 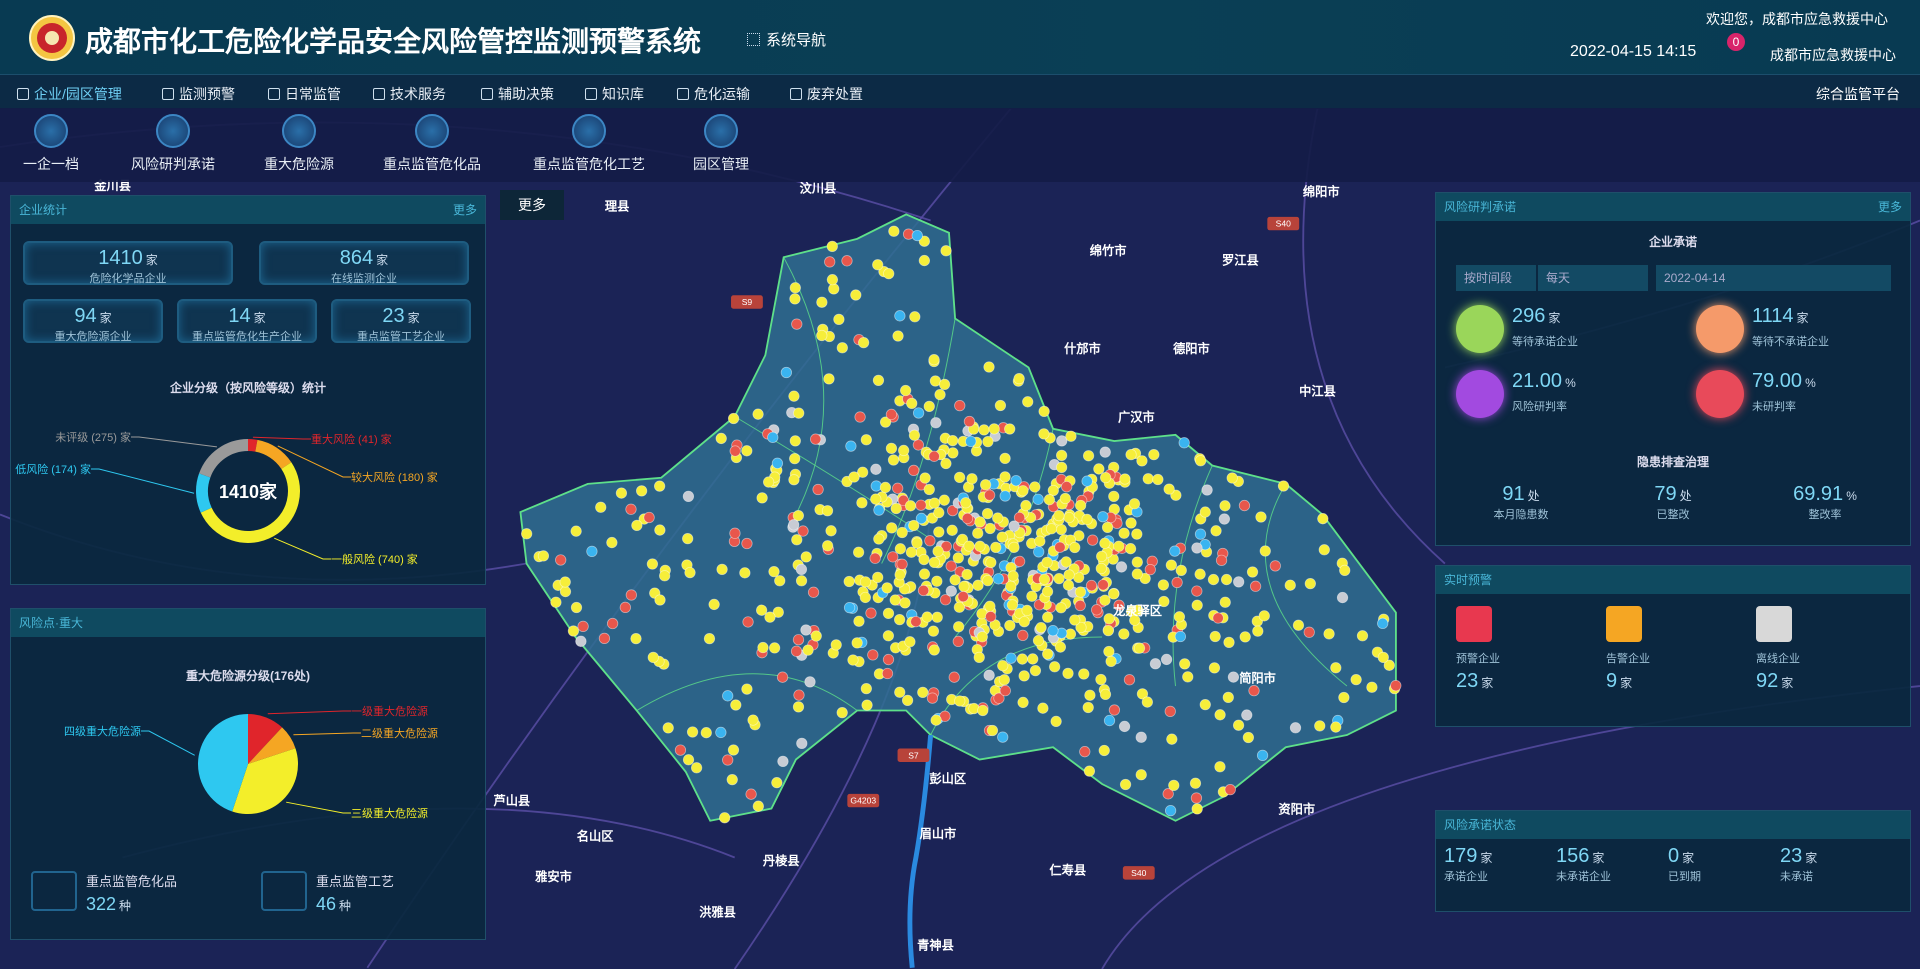 I want to click on filter-field: 2022-04-14, so click(x=1773, y=278).